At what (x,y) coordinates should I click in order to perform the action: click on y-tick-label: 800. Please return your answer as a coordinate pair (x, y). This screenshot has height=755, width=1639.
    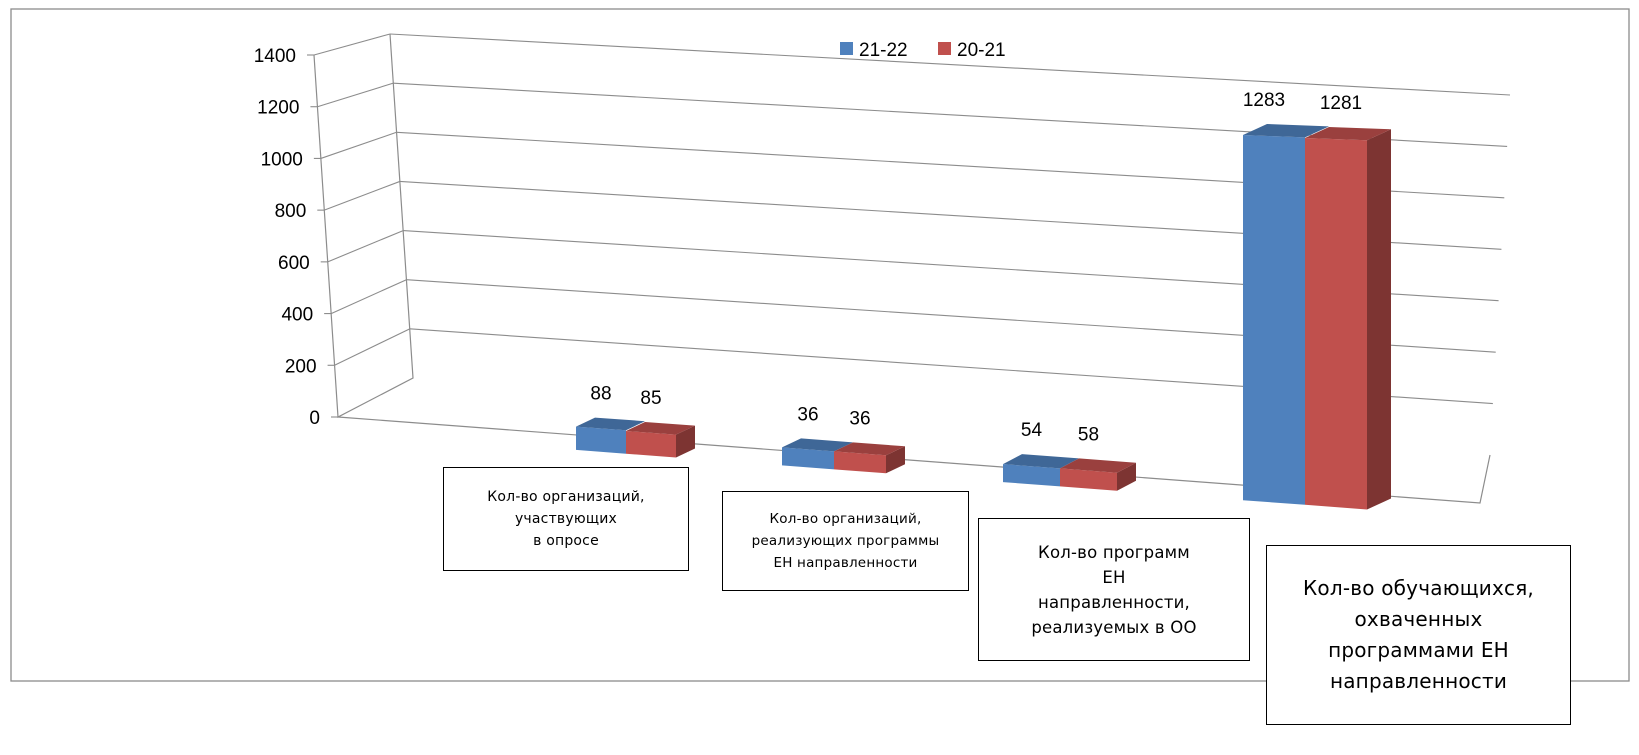
    Looking at the image, I should click on (291, 211).